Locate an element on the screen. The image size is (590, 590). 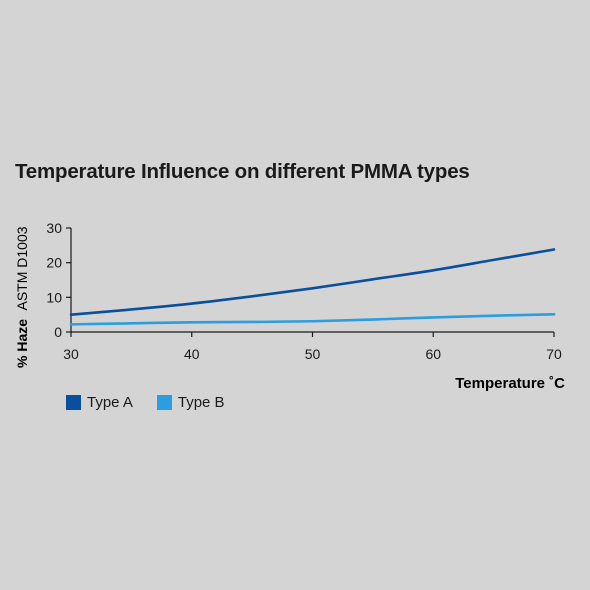
y-axis-label: % Haze ASTM D1003 is located at coordinates (22, 297).